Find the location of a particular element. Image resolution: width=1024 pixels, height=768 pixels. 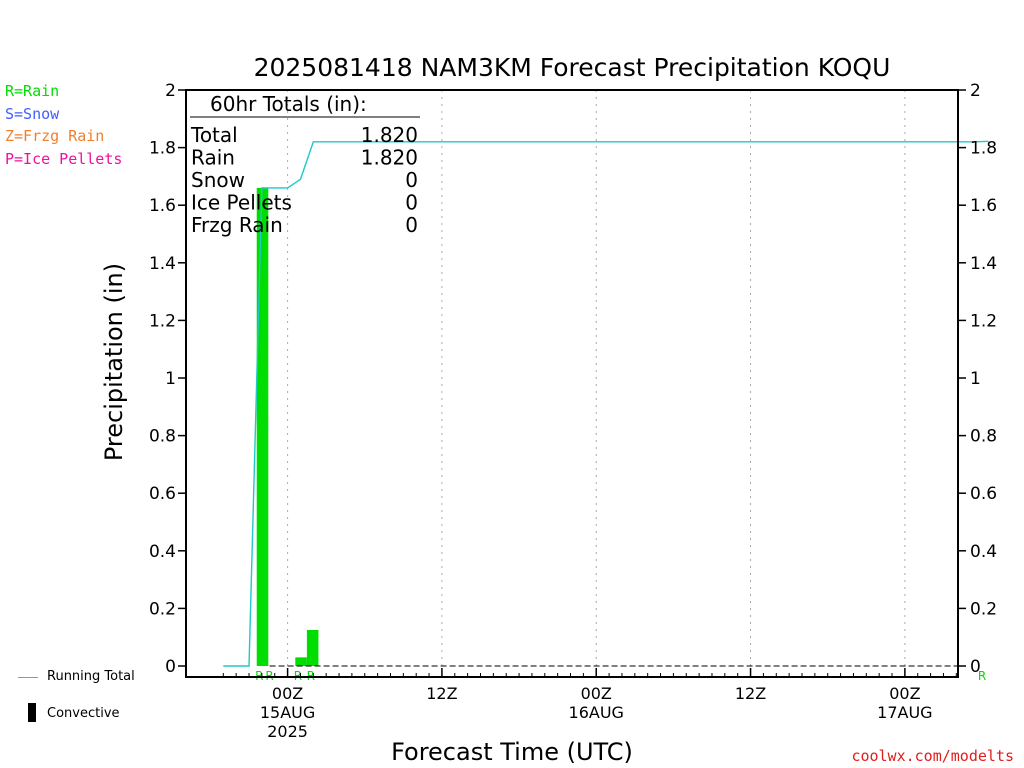

y-ticks-right: 0 0.2 0.4 0.6 0.8 1 1.2 1.4 1.6 1.8 2 is located at coordinates (977, 379).